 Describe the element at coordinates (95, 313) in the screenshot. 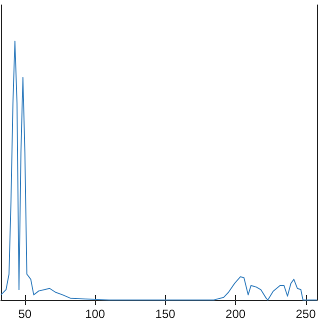

I see `x-tick-label: 100` at that location.